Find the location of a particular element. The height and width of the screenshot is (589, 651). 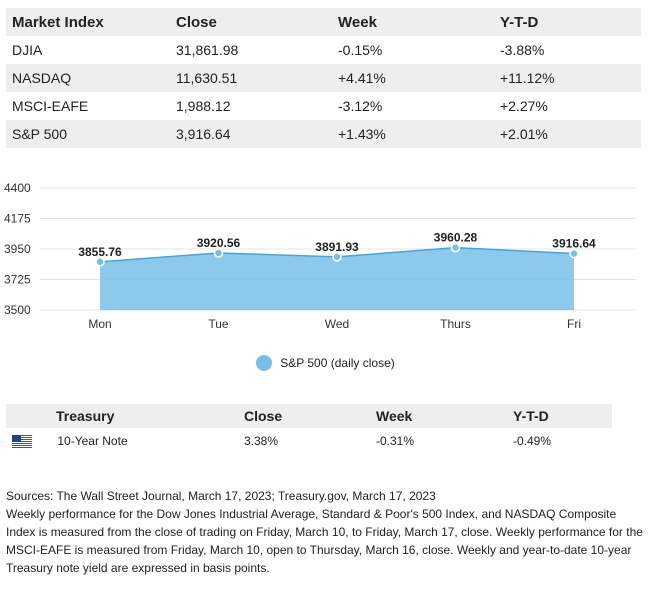

index-close: 11,630.51 is located at coordinates (251, 78).